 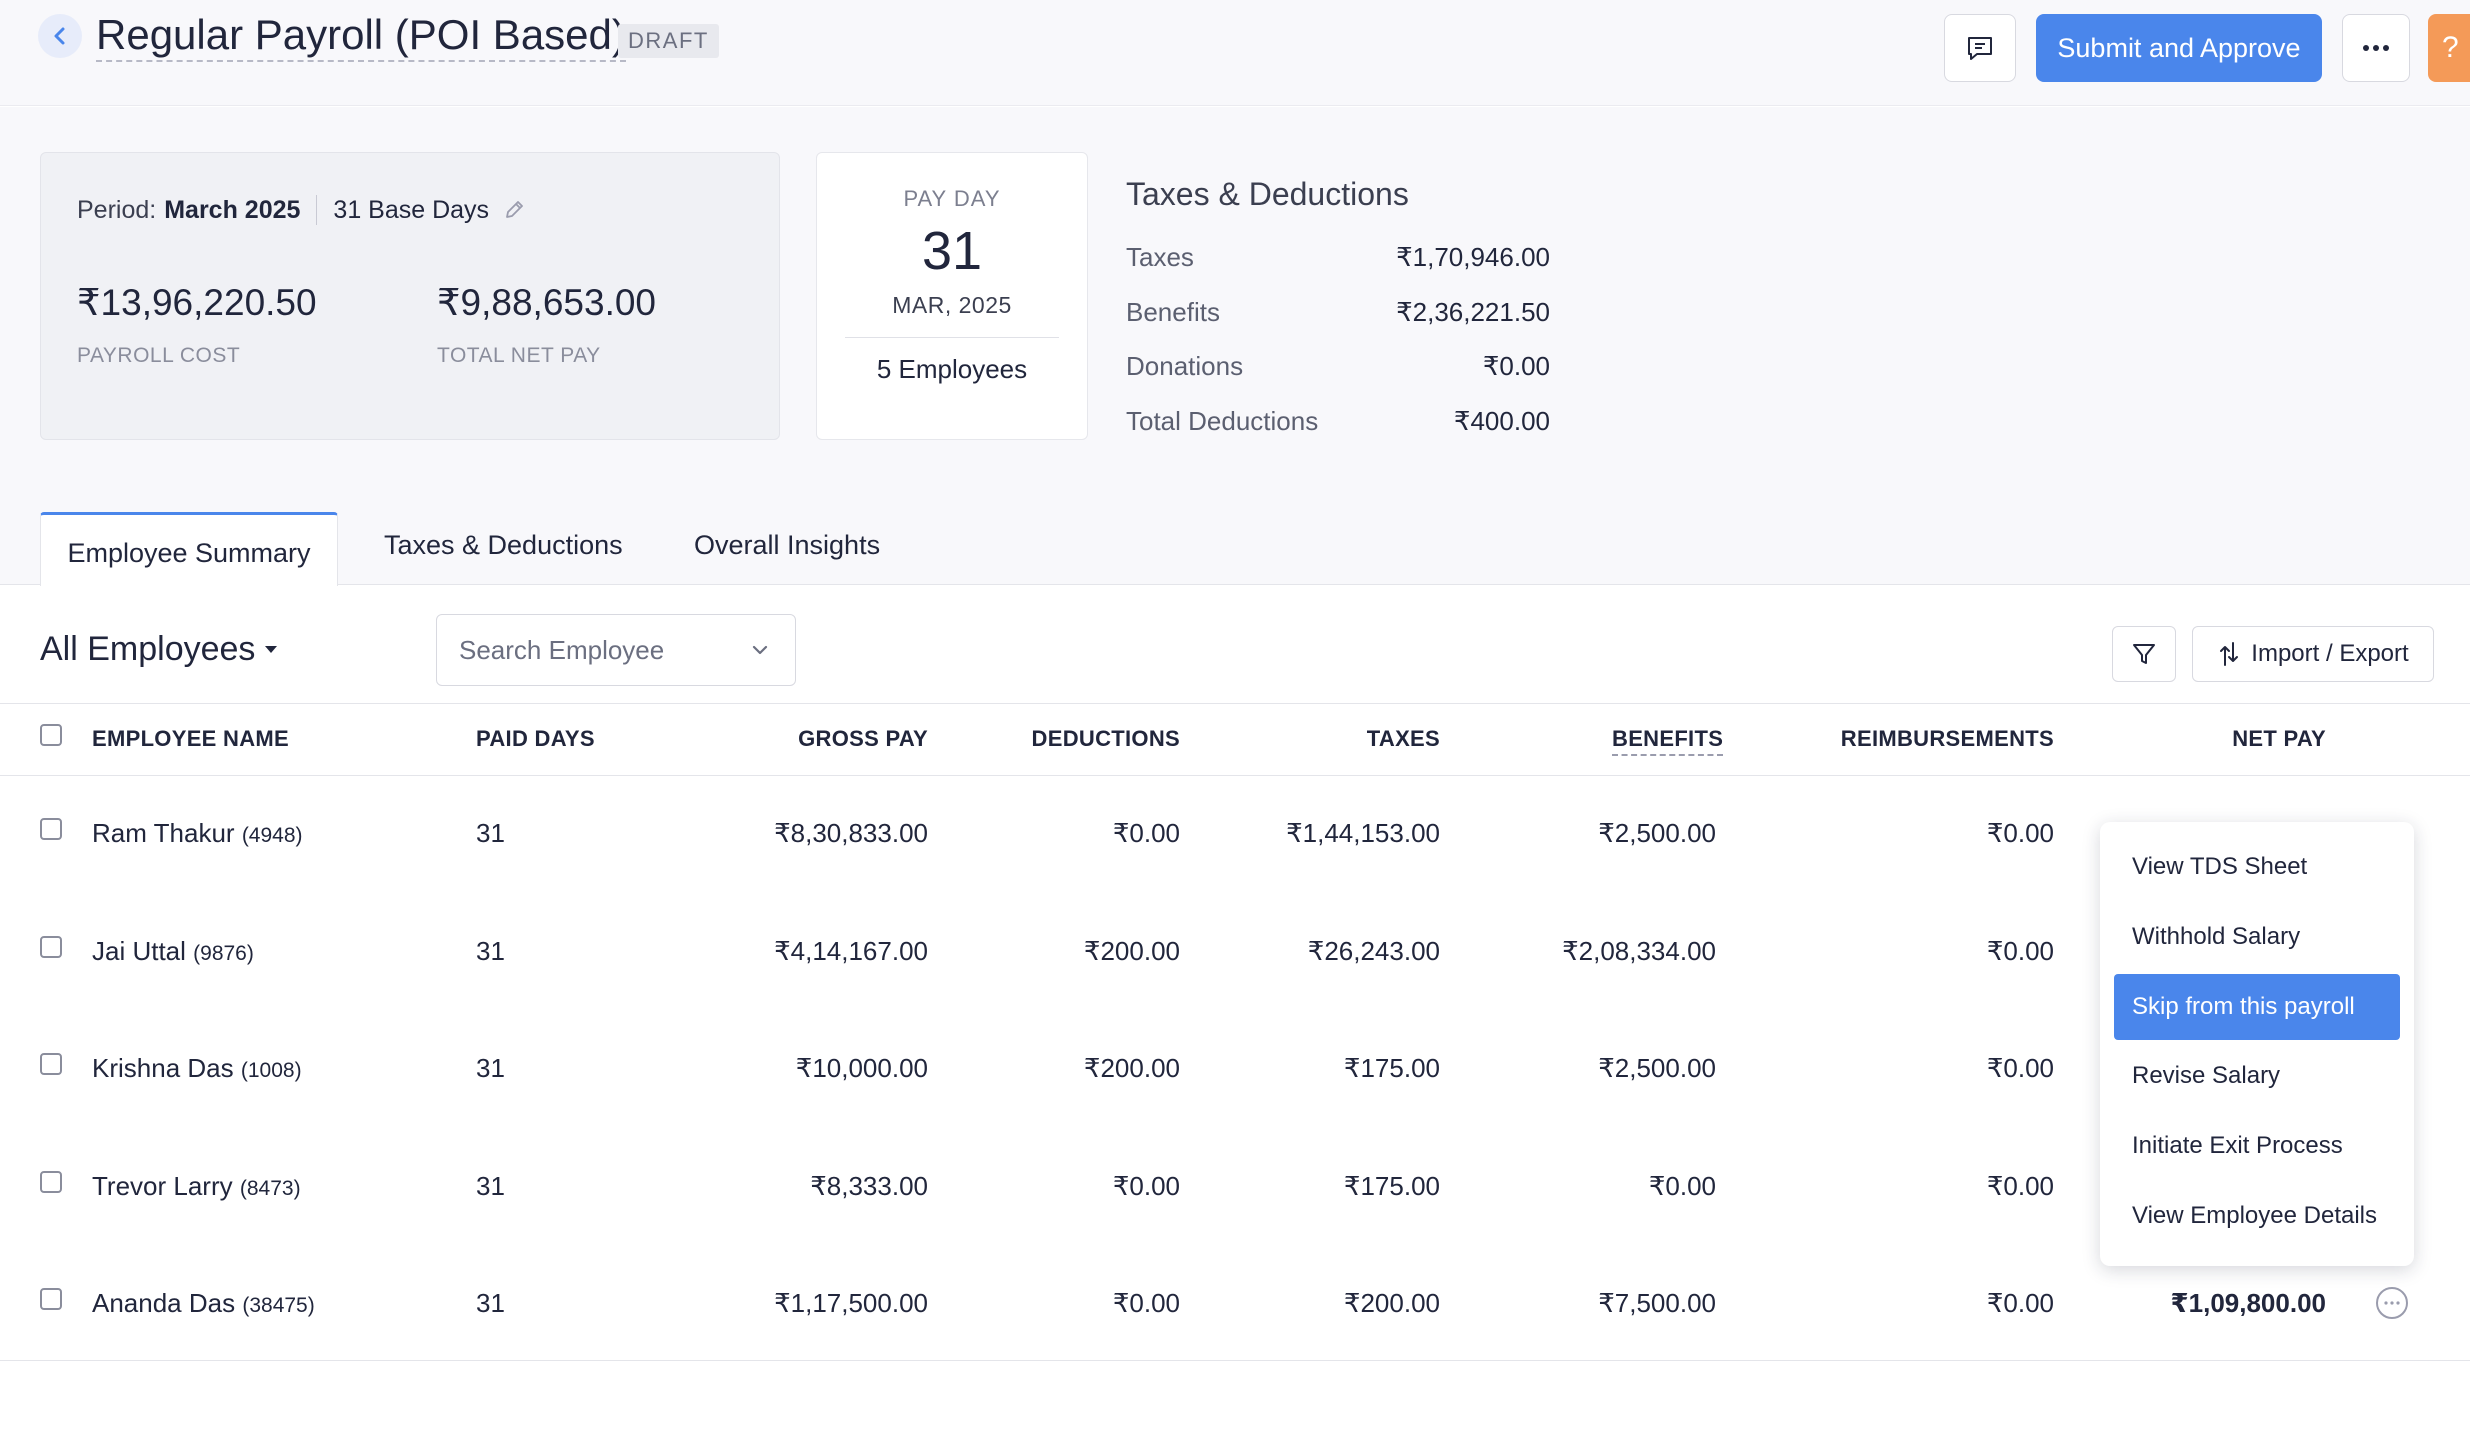 What do you see at coordinates (1105, 738) in the screenshot?
I see `column-header-deductions: DEDUCTIONS` at bounding box center [1105, 738].